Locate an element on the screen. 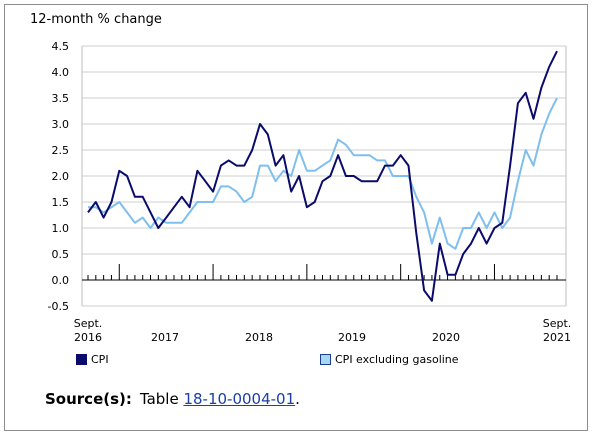  legend-item-cpi-ex-gasoline: CPI excluding gasoline is located at coordinates (389, 359).